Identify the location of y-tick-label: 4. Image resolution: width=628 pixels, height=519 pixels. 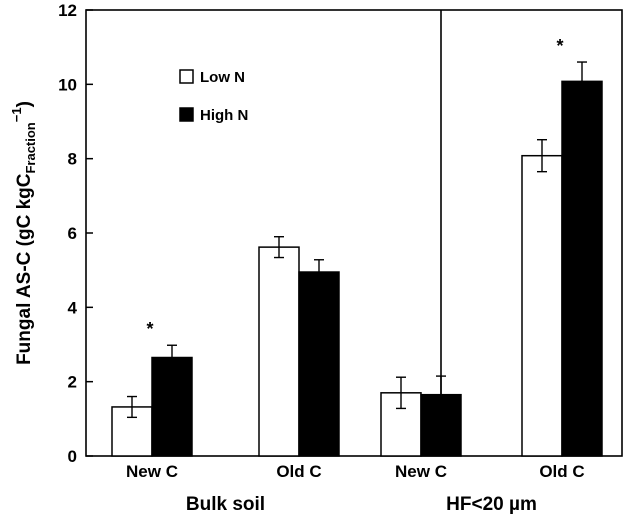
(73, 307).